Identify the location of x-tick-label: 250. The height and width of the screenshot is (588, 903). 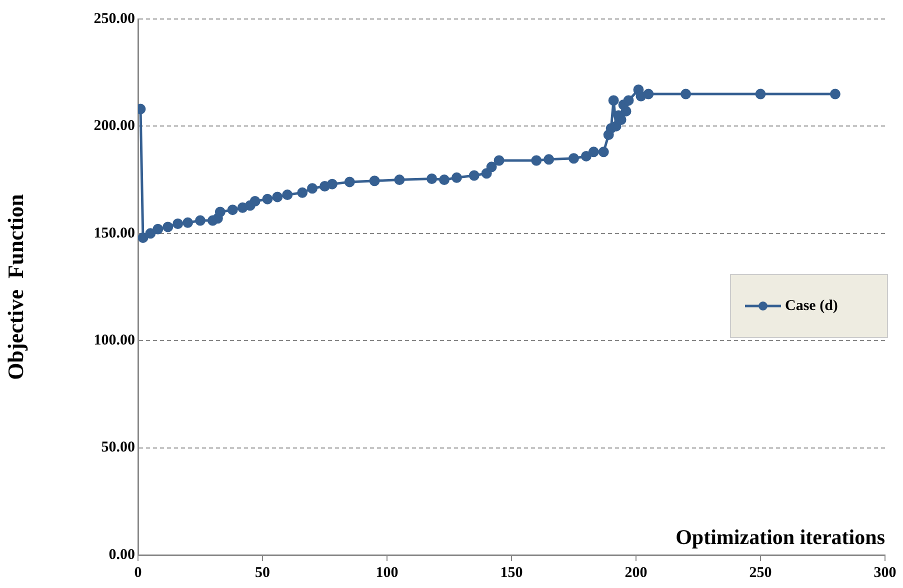
(760, 572).